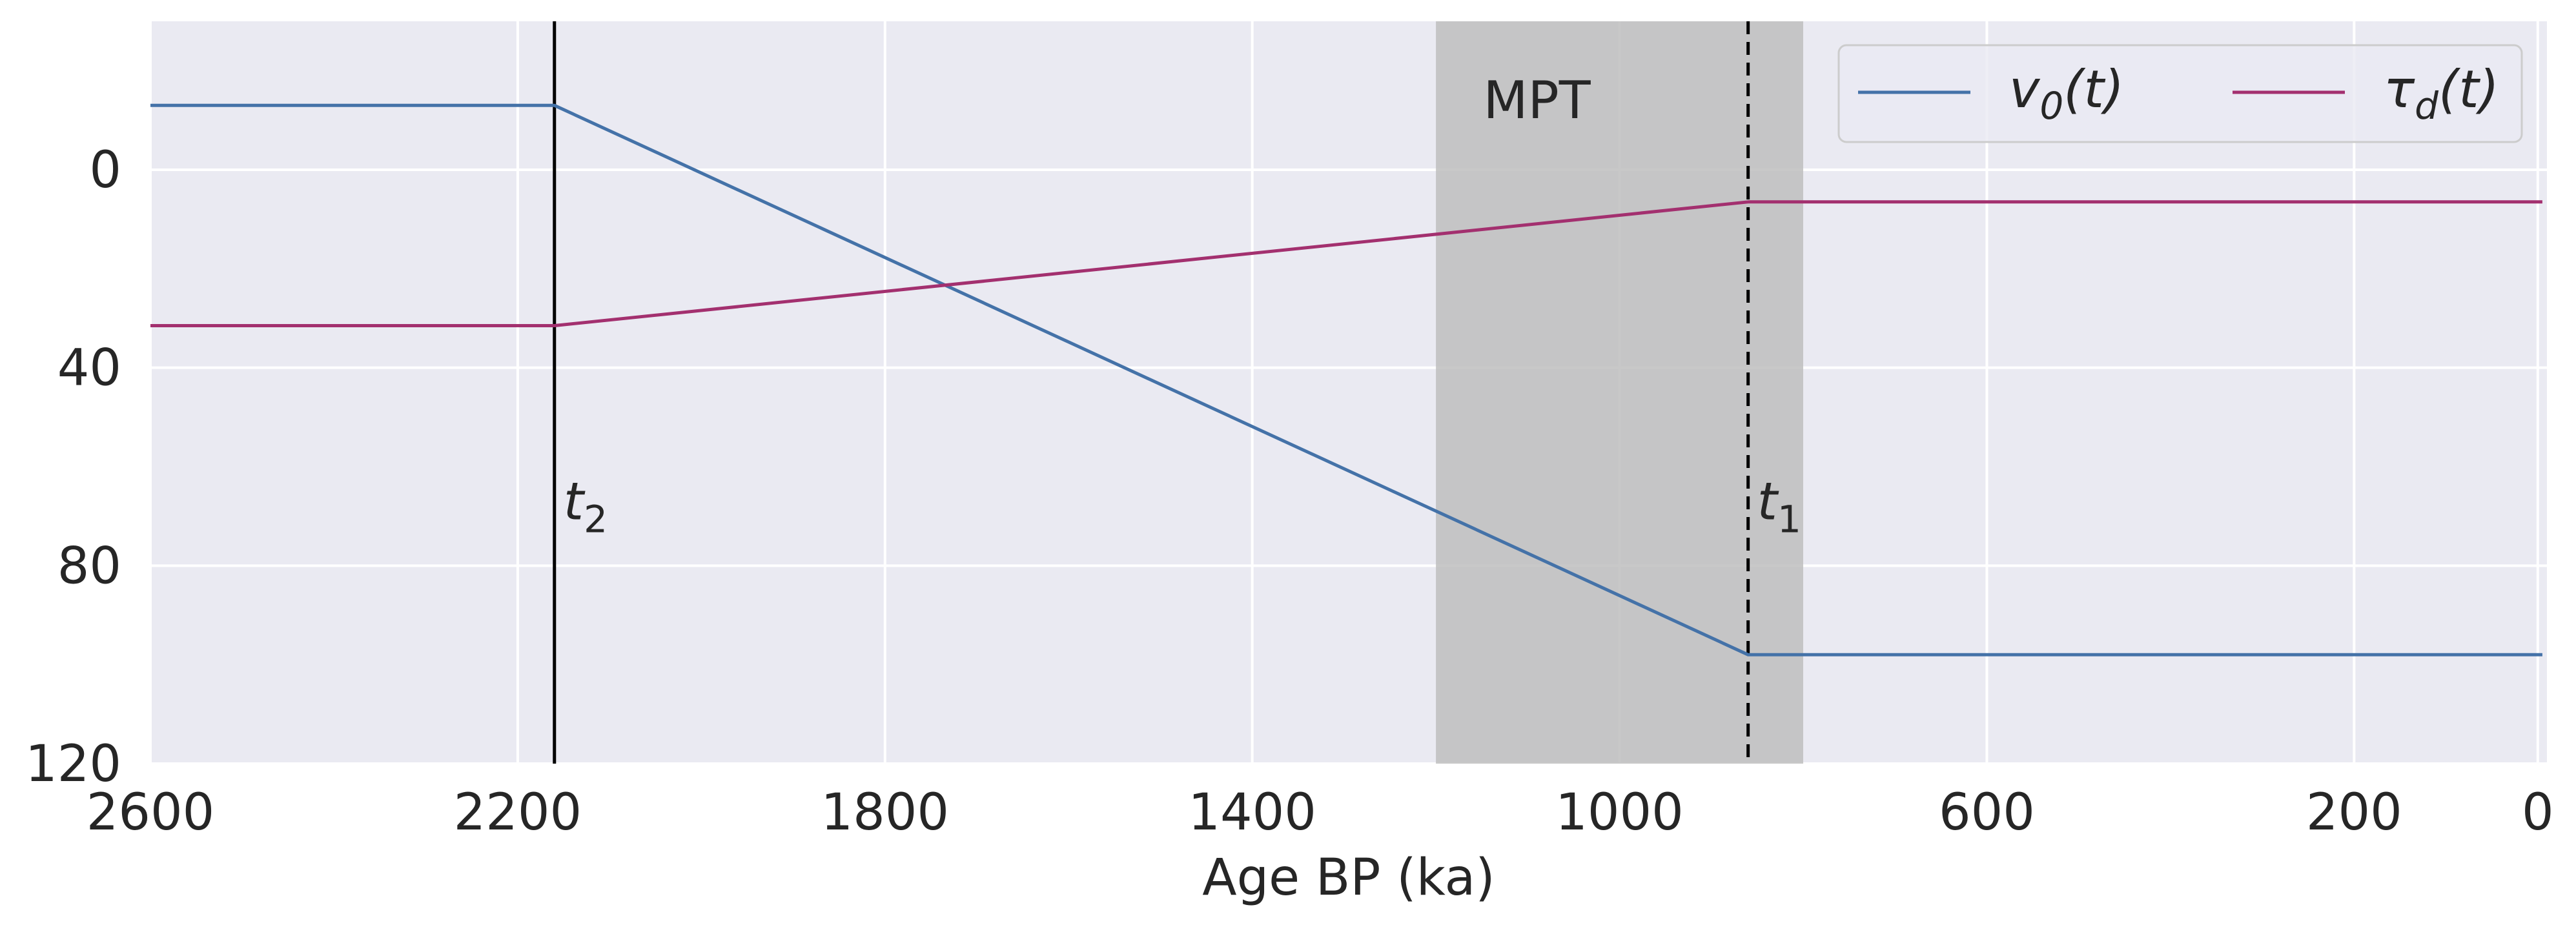  I want to click on y-tick-labels: 0 40 80 120, so click(73, 467).